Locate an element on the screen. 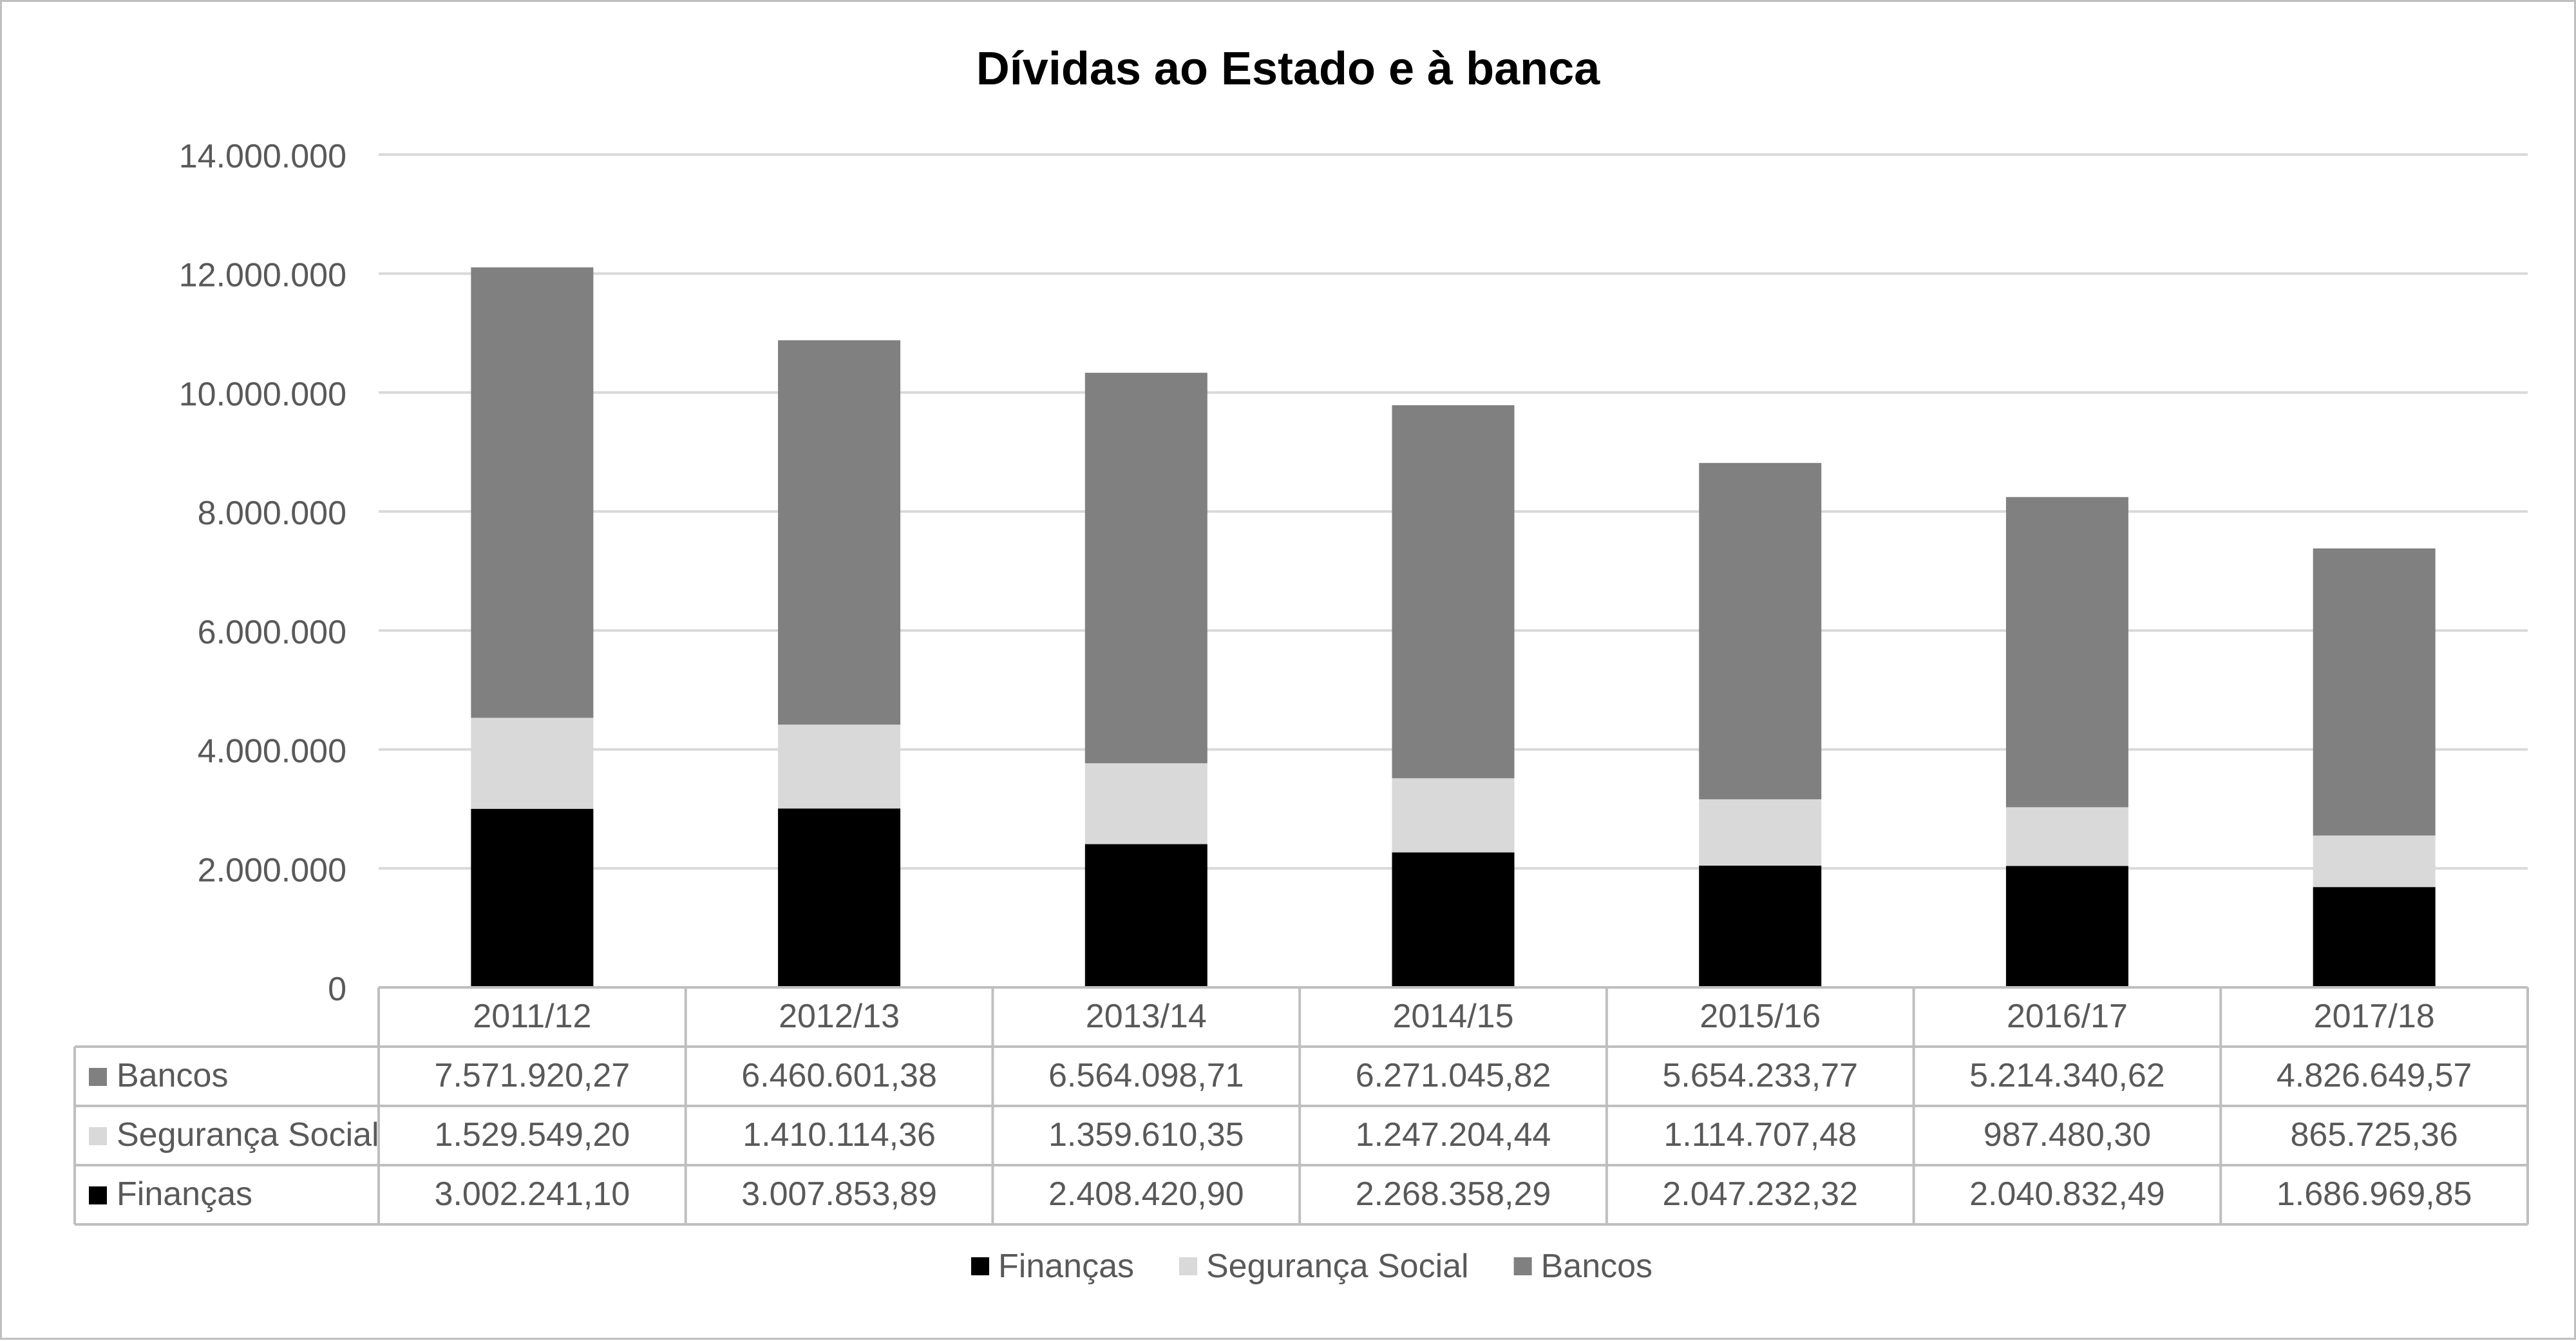 This screenshot has height=1341, width=2576. y-tick-label: 4.000.000 is located at coordinates (272, 751).